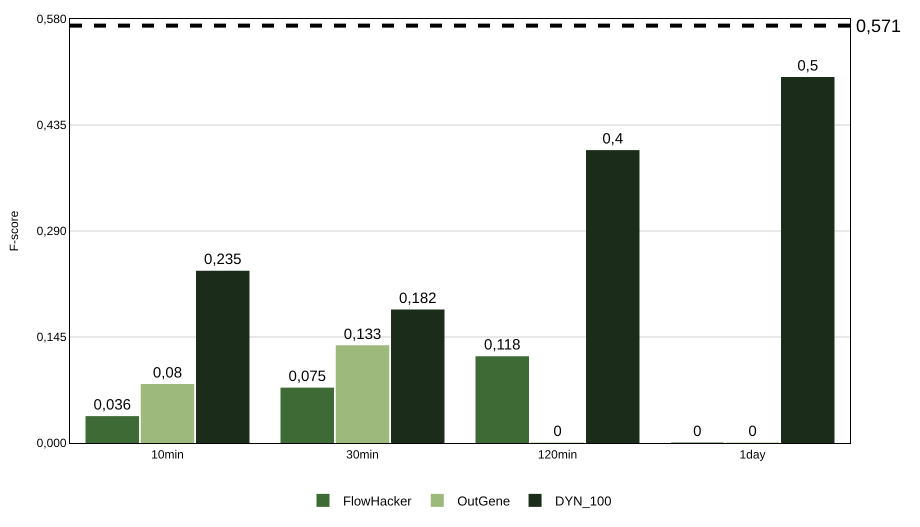 This screenshot has width=920, height=527. What do you see at coordinates (167, 454) in the screenshot?
I see `x-tick-label: 10min` at bounding box center [167, 454].